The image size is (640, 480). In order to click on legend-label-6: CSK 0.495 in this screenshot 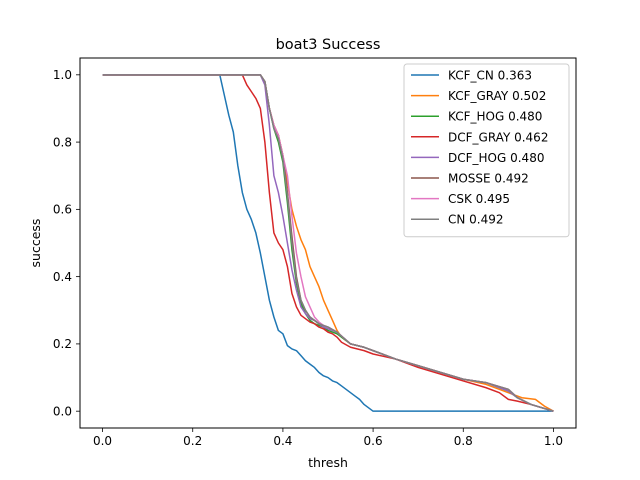, I will do `click(479, 199)`.